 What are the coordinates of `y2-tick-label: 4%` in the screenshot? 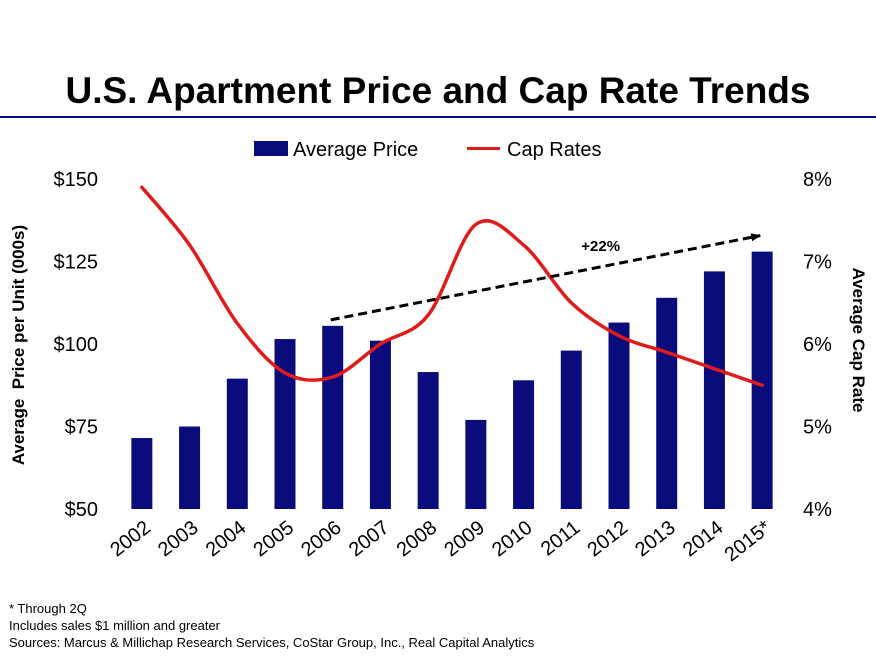 It's located at (817, 510).